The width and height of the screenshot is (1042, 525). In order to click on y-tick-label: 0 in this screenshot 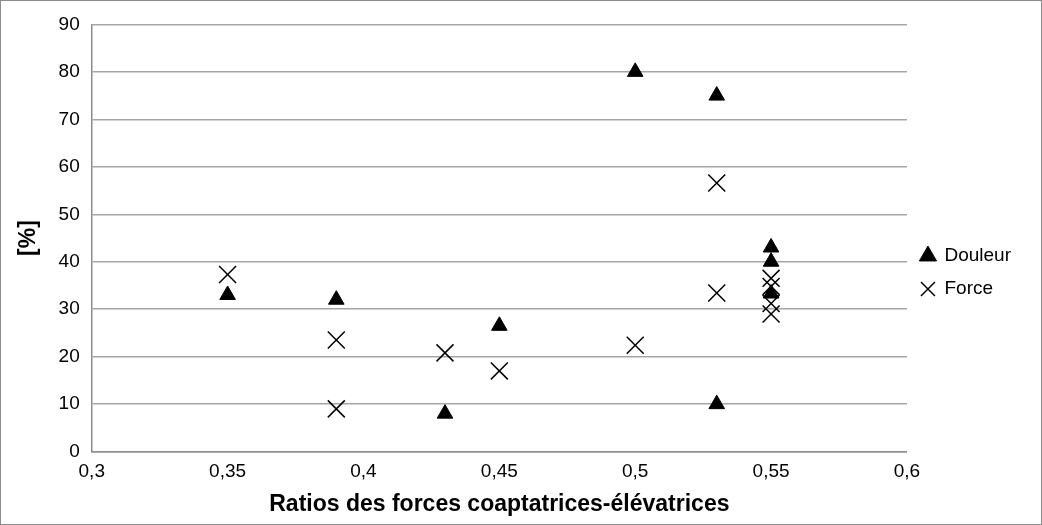, I will do `click(74, 450)`.